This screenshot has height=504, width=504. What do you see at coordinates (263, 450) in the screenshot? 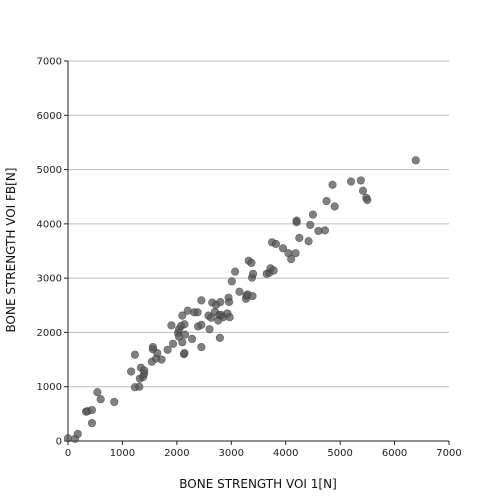
I see `x-axis-ticks: 0 1000 2000 3000 4000 5000 6000 7000` at bounding box center [263, 450].